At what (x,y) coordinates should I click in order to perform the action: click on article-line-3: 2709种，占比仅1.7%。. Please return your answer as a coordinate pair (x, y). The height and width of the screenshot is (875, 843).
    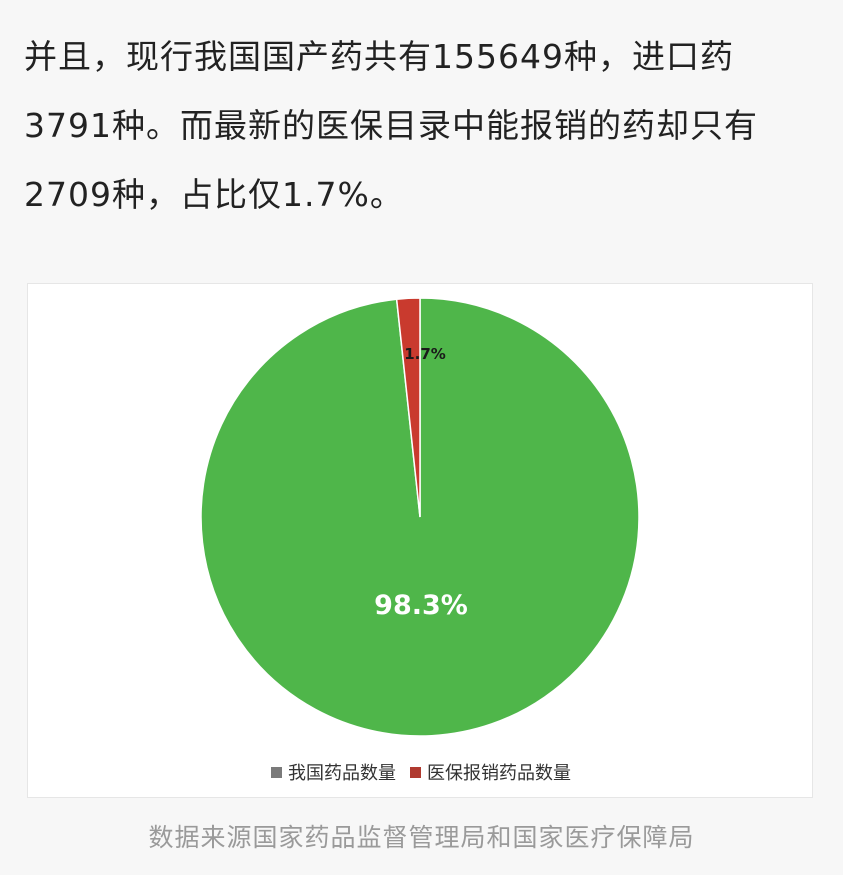
    Looking at the image, I should click on (214, 194).